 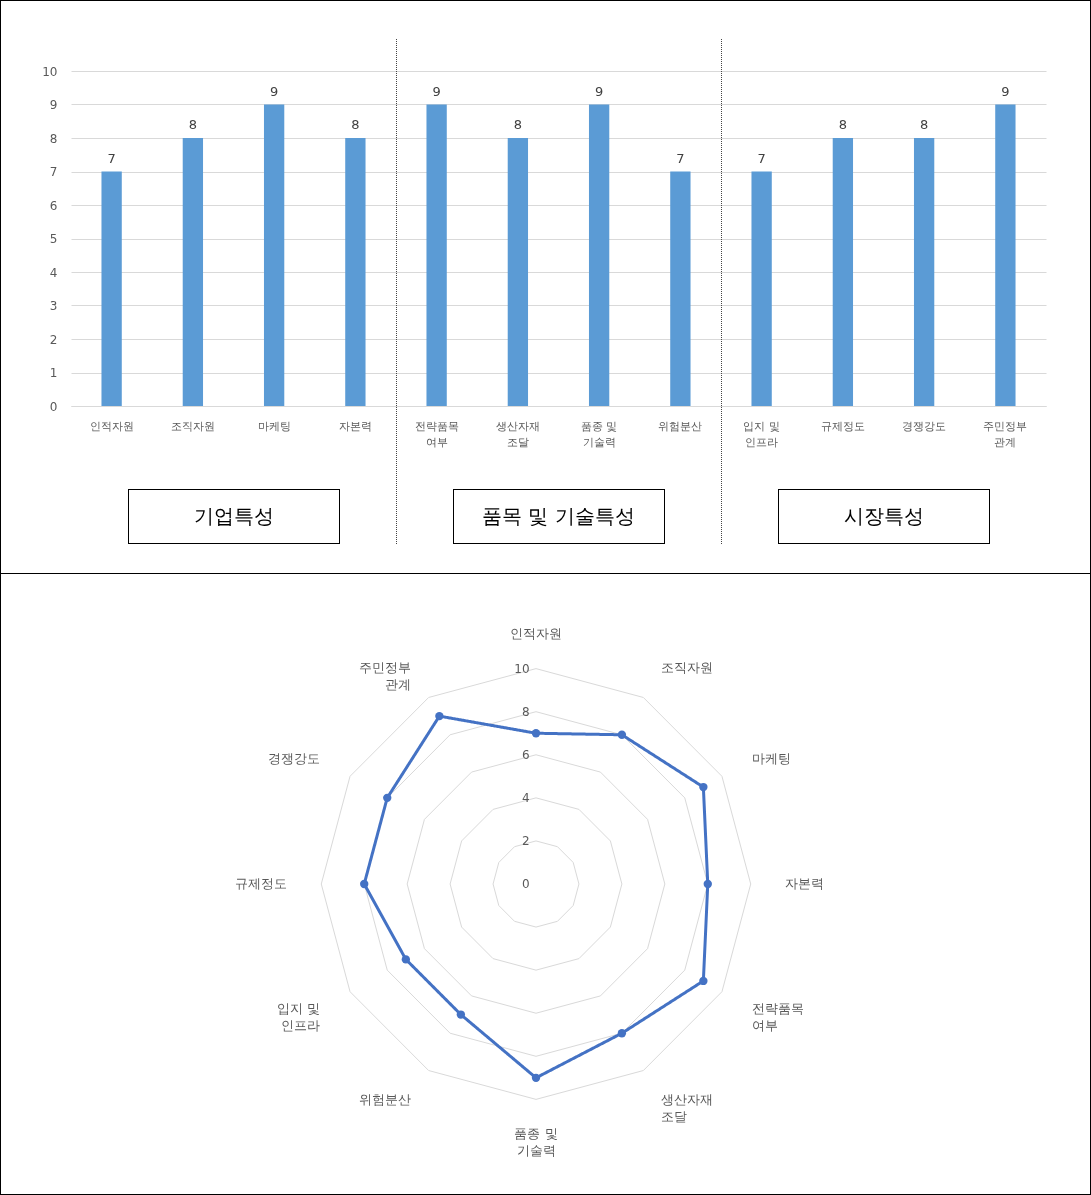 What do you see at coordinates (761, 434) in the screenshot?
I see `x-tick-label: 입지 및 인프라` at bounding box center [761, 434].